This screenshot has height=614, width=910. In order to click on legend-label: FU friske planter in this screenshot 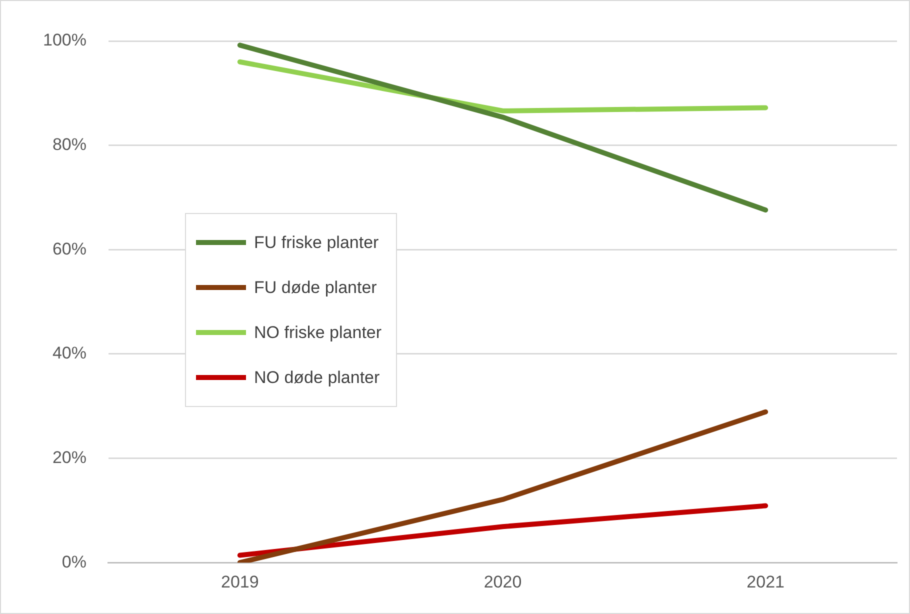, I will do `click(316, 242)`.